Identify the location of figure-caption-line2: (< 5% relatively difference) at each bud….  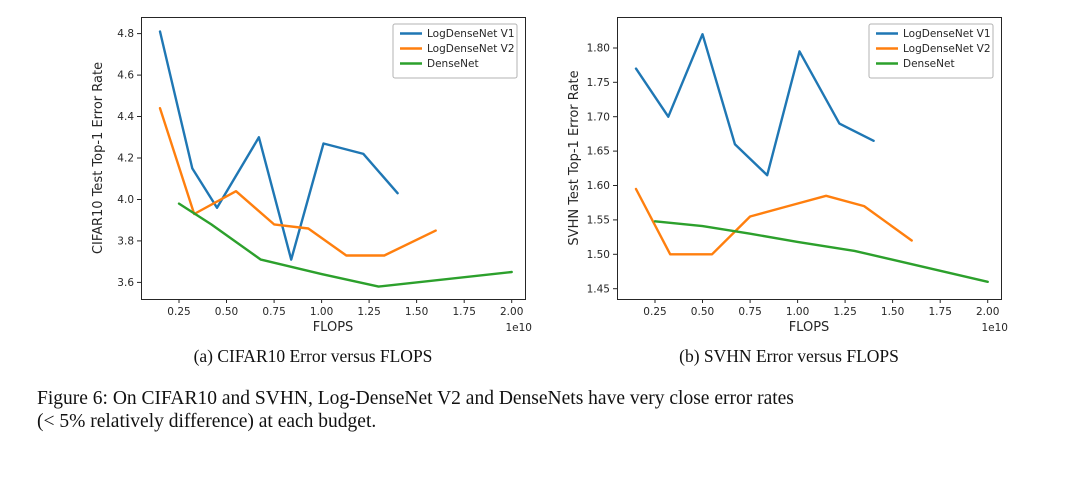
(207, 422).